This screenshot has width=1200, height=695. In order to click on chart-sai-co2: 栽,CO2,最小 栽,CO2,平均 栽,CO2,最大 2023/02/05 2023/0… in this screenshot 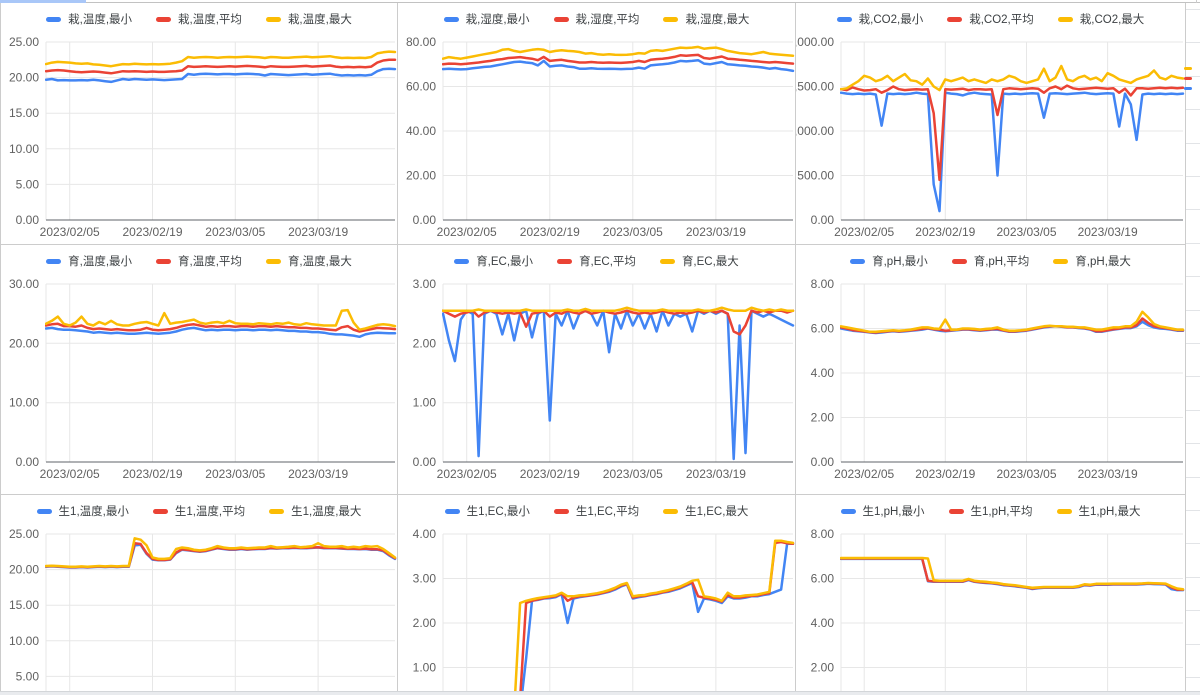, I will do `click(990, 123)`.